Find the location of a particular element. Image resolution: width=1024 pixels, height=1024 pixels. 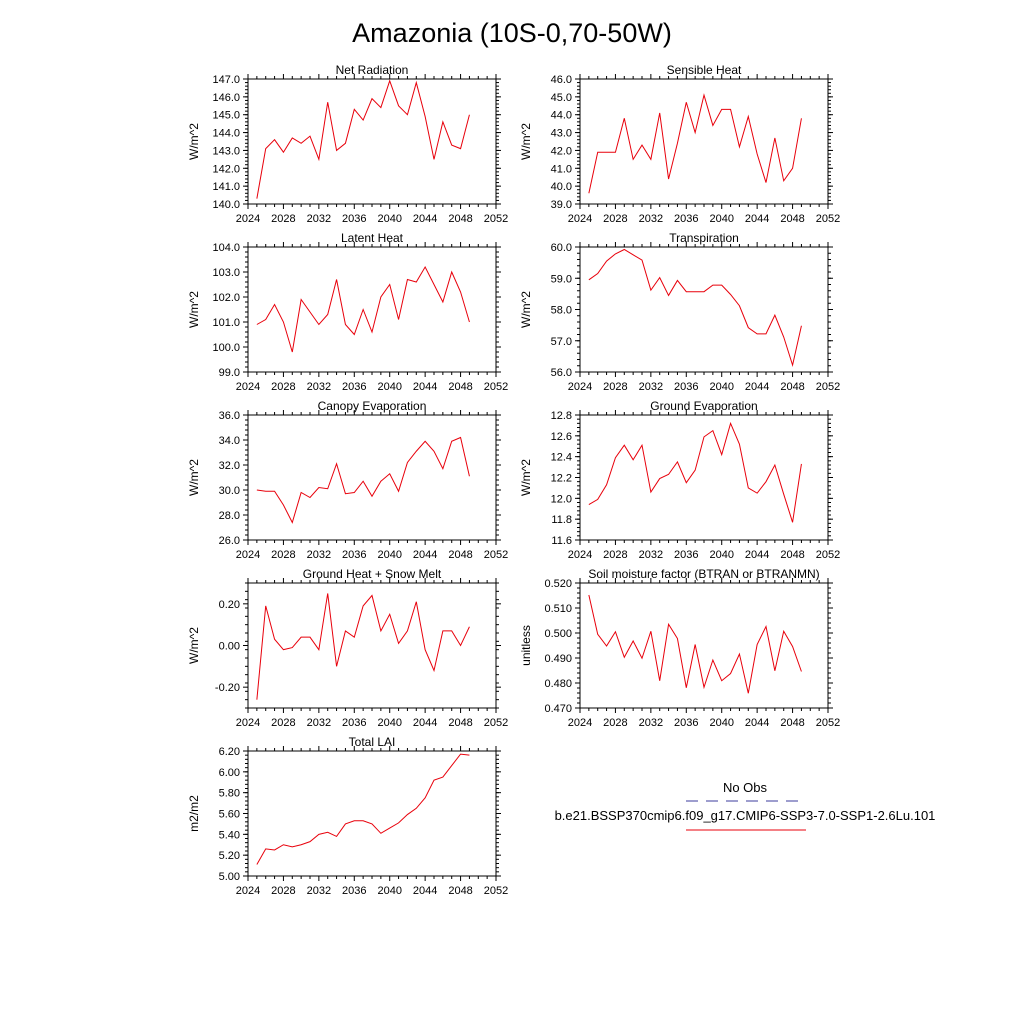

y-tick-label: 12.6 is located at coordinates (561, 437).